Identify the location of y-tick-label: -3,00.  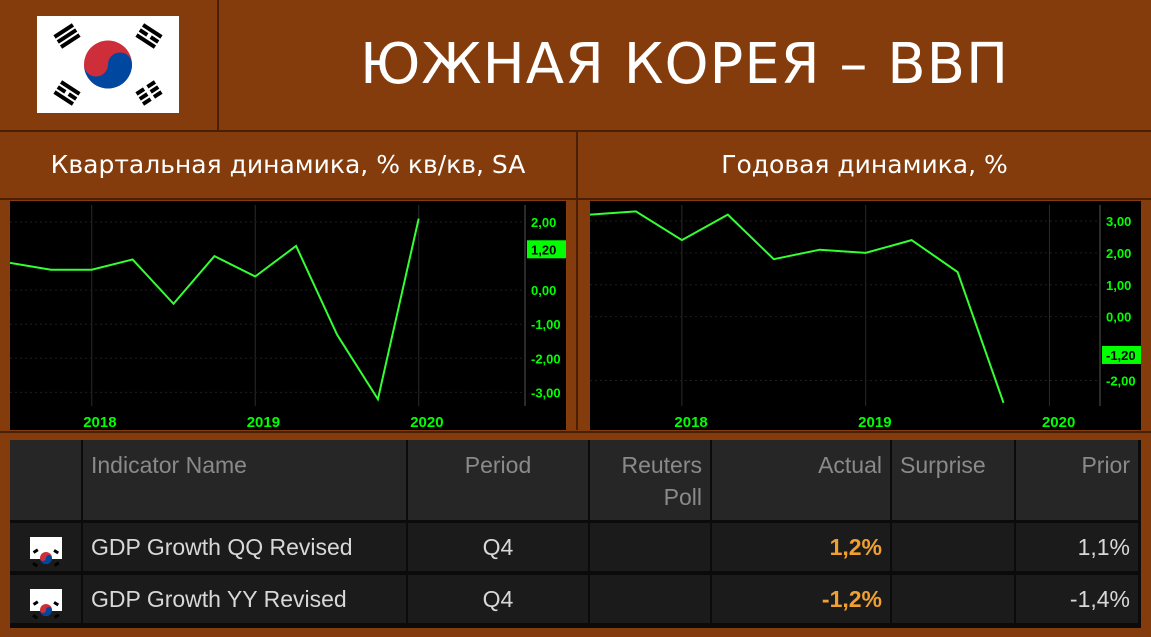
(546, 392).